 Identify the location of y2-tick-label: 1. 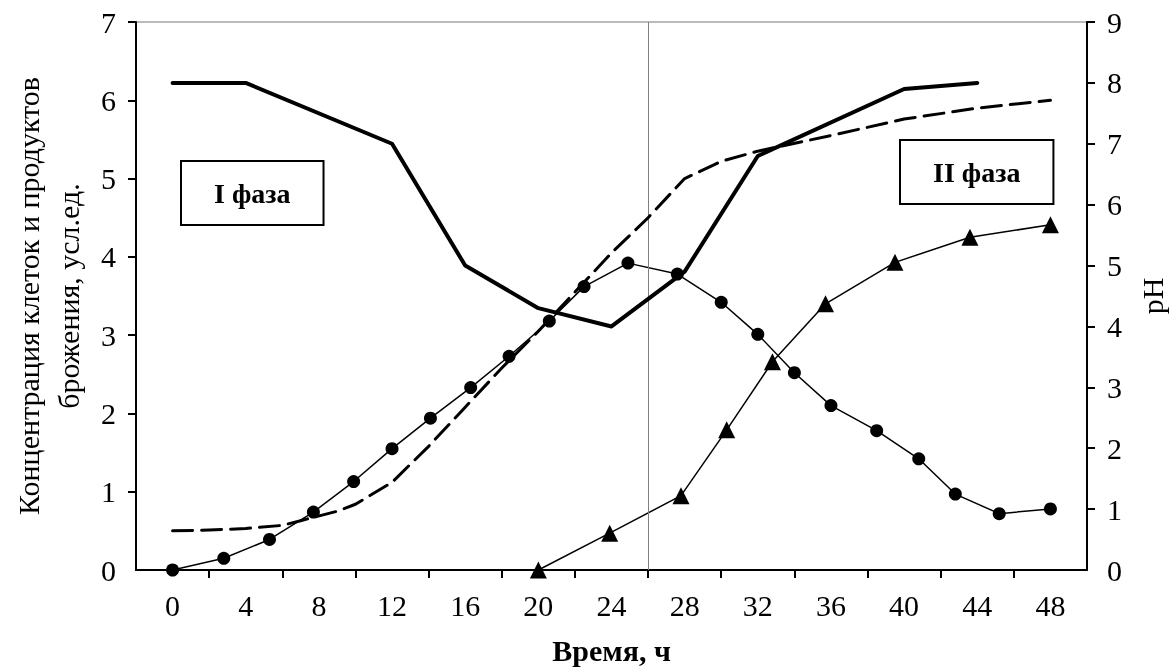
(1114, 509).